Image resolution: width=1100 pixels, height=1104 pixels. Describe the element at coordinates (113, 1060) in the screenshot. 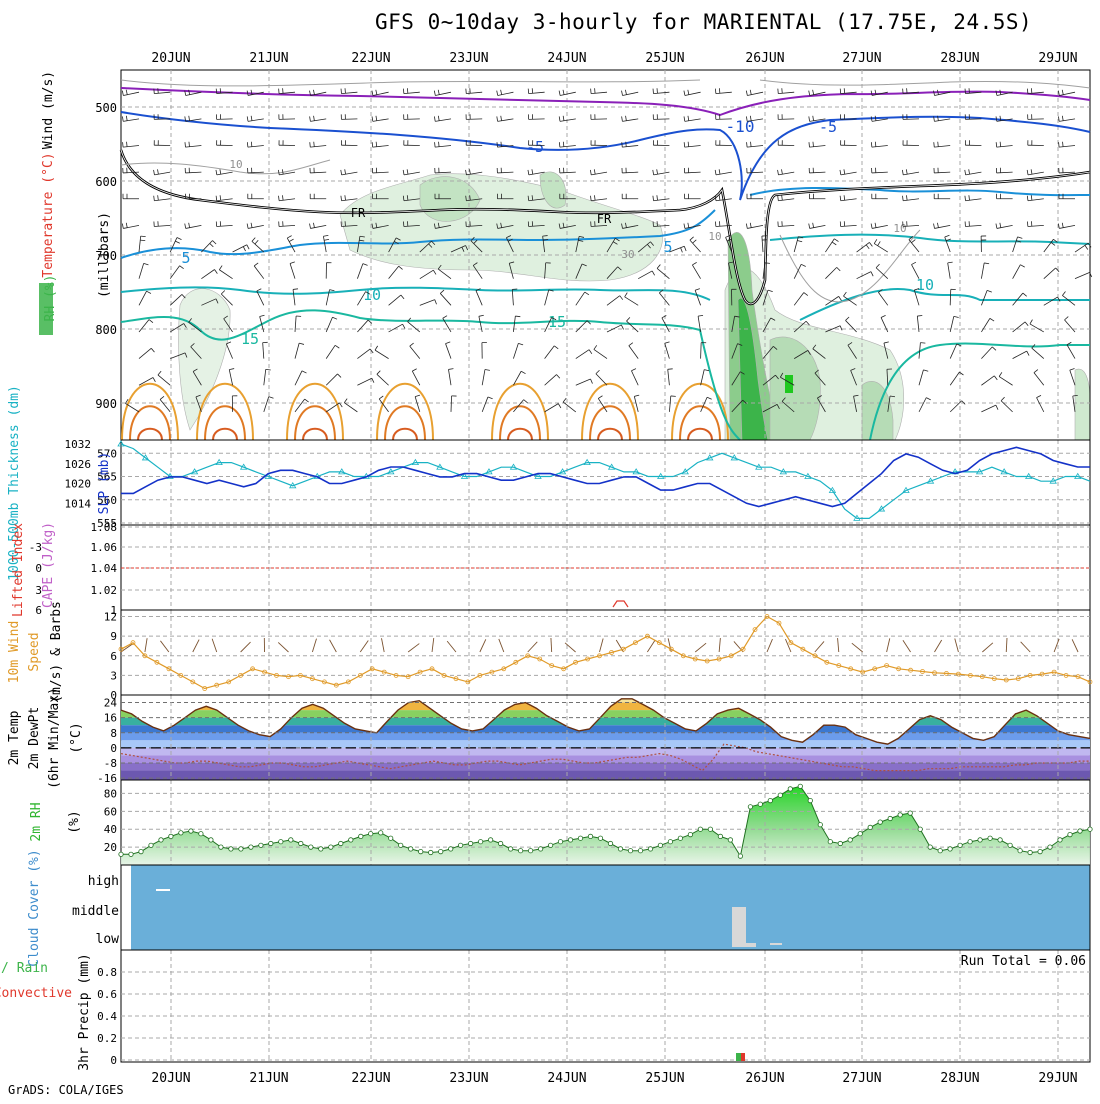

I see `y-tick-label: 0` at that location.